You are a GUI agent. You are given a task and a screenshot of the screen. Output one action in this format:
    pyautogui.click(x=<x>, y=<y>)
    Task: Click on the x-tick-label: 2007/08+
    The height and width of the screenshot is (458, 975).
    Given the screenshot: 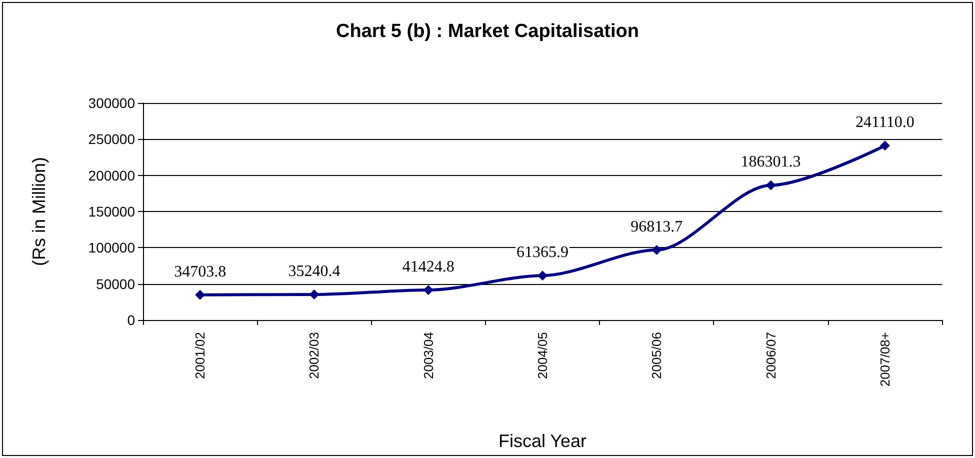 What is the action you would take?
    pyautogui.click(x=884, y=359)
    